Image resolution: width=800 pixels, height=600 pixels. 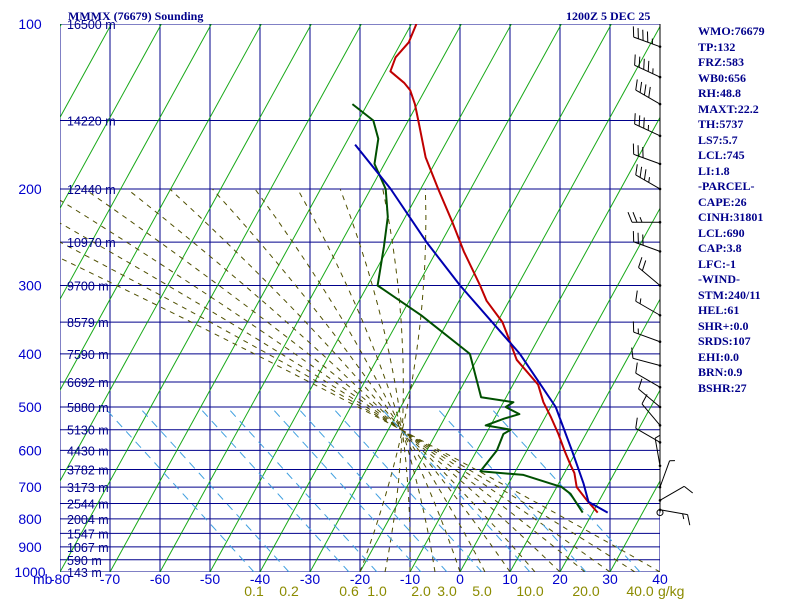 What do you see at coordinates (30, 519) in the screenshot?
I see `pressure-tick-label: 800` at bounding box center [30, 519].